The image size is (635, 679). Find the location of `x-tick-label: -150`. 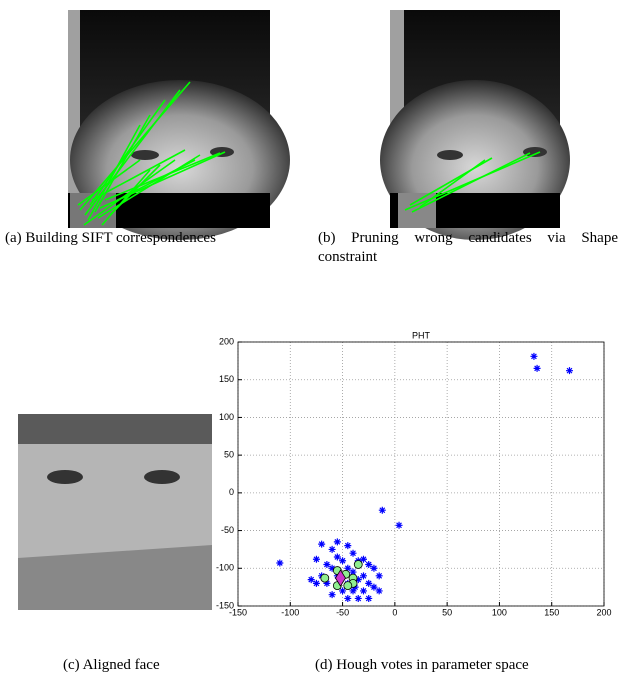

x-tick-label: -150 is located at coordinates (238, 612).